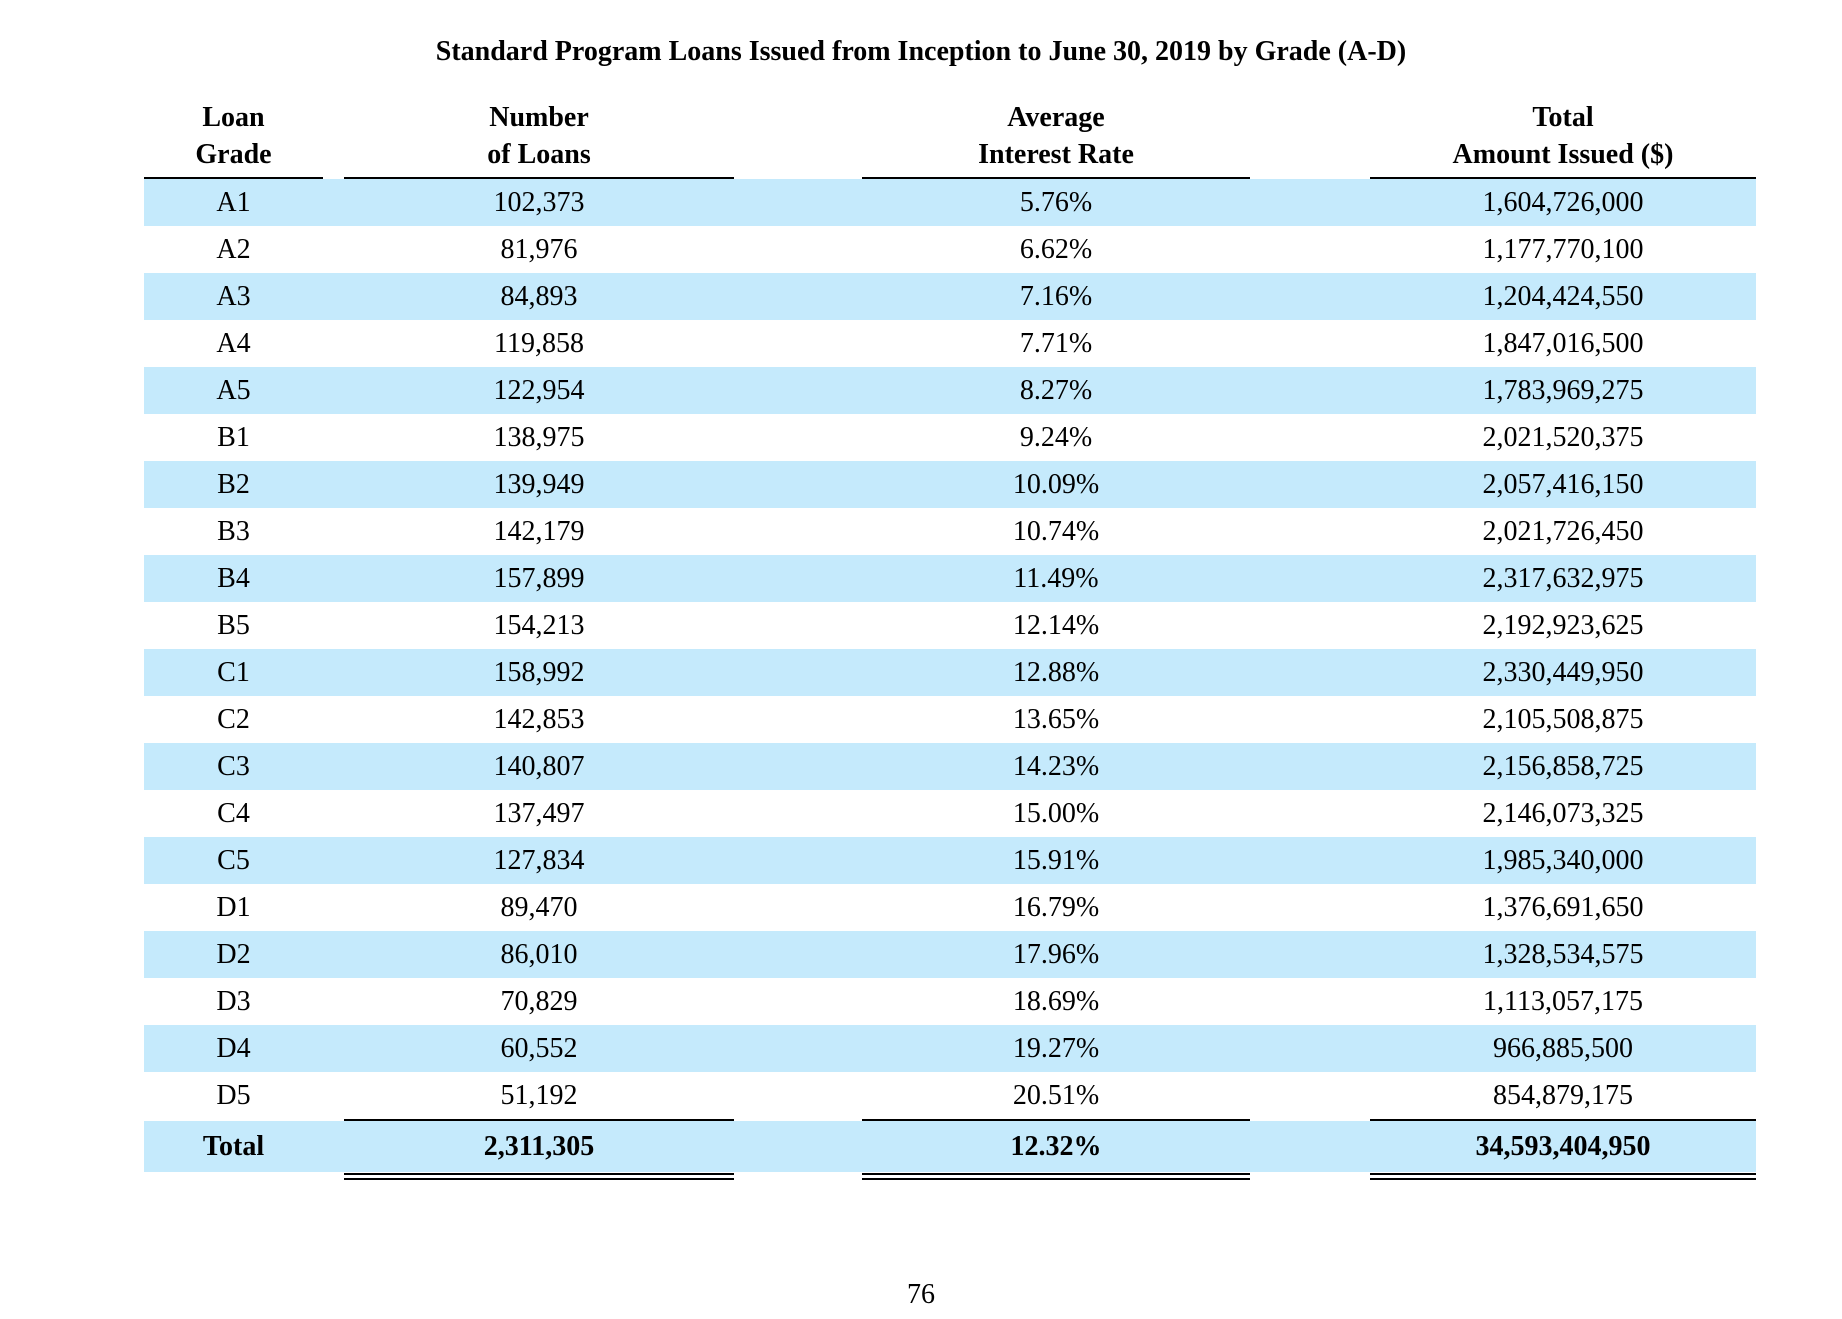 The height and width of the screenshot is (1319, 1842). What do you see at coordinates (1056, 860) in the screenshot?
I see `cell-rate: 15.91%` at bounding box center [1056, 860].